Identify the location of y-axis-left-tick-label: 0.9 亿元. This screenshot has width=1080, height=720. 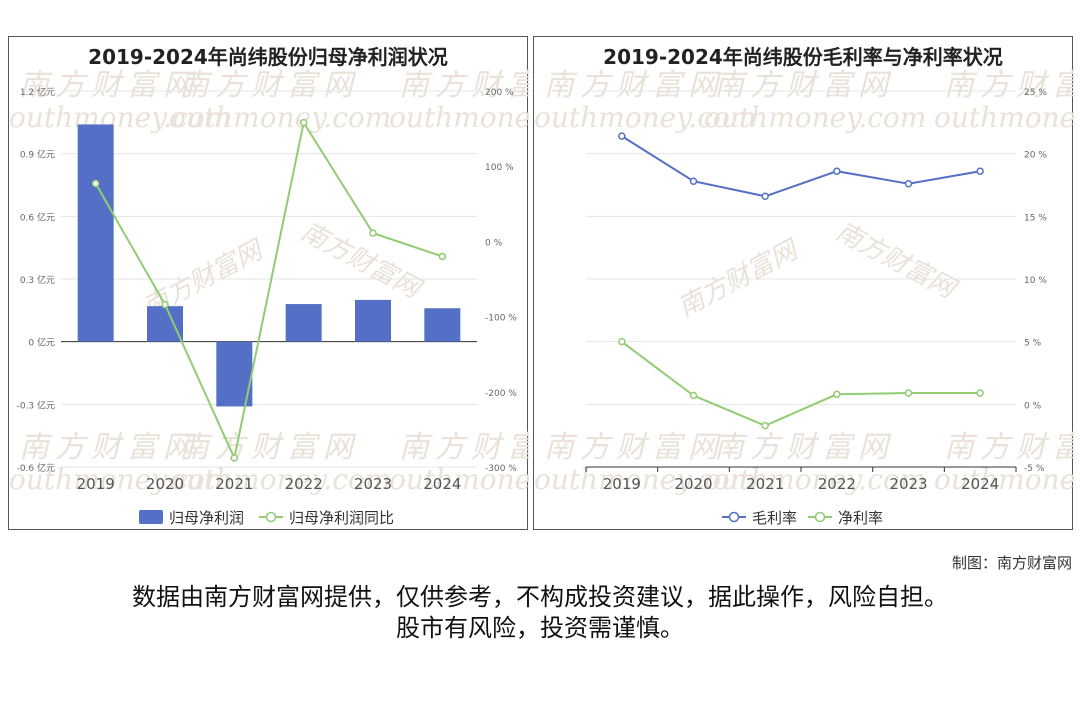
(37, 155).